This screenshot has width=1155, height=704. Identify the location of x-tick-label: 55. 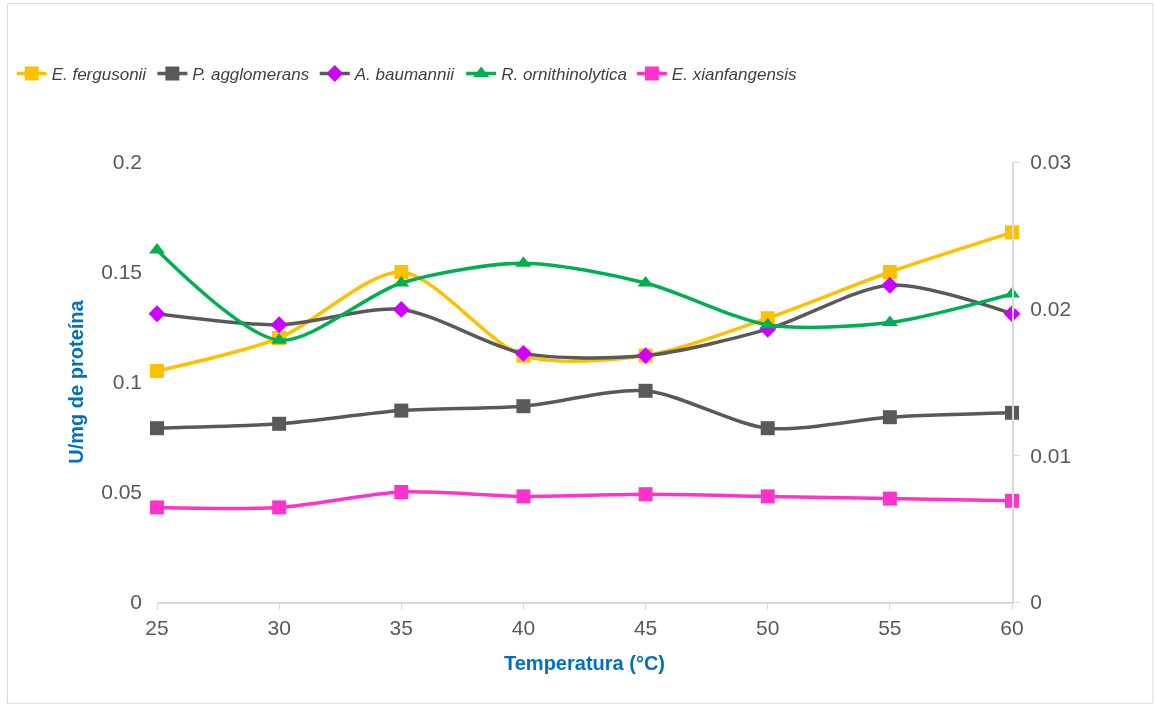
(890, 628).